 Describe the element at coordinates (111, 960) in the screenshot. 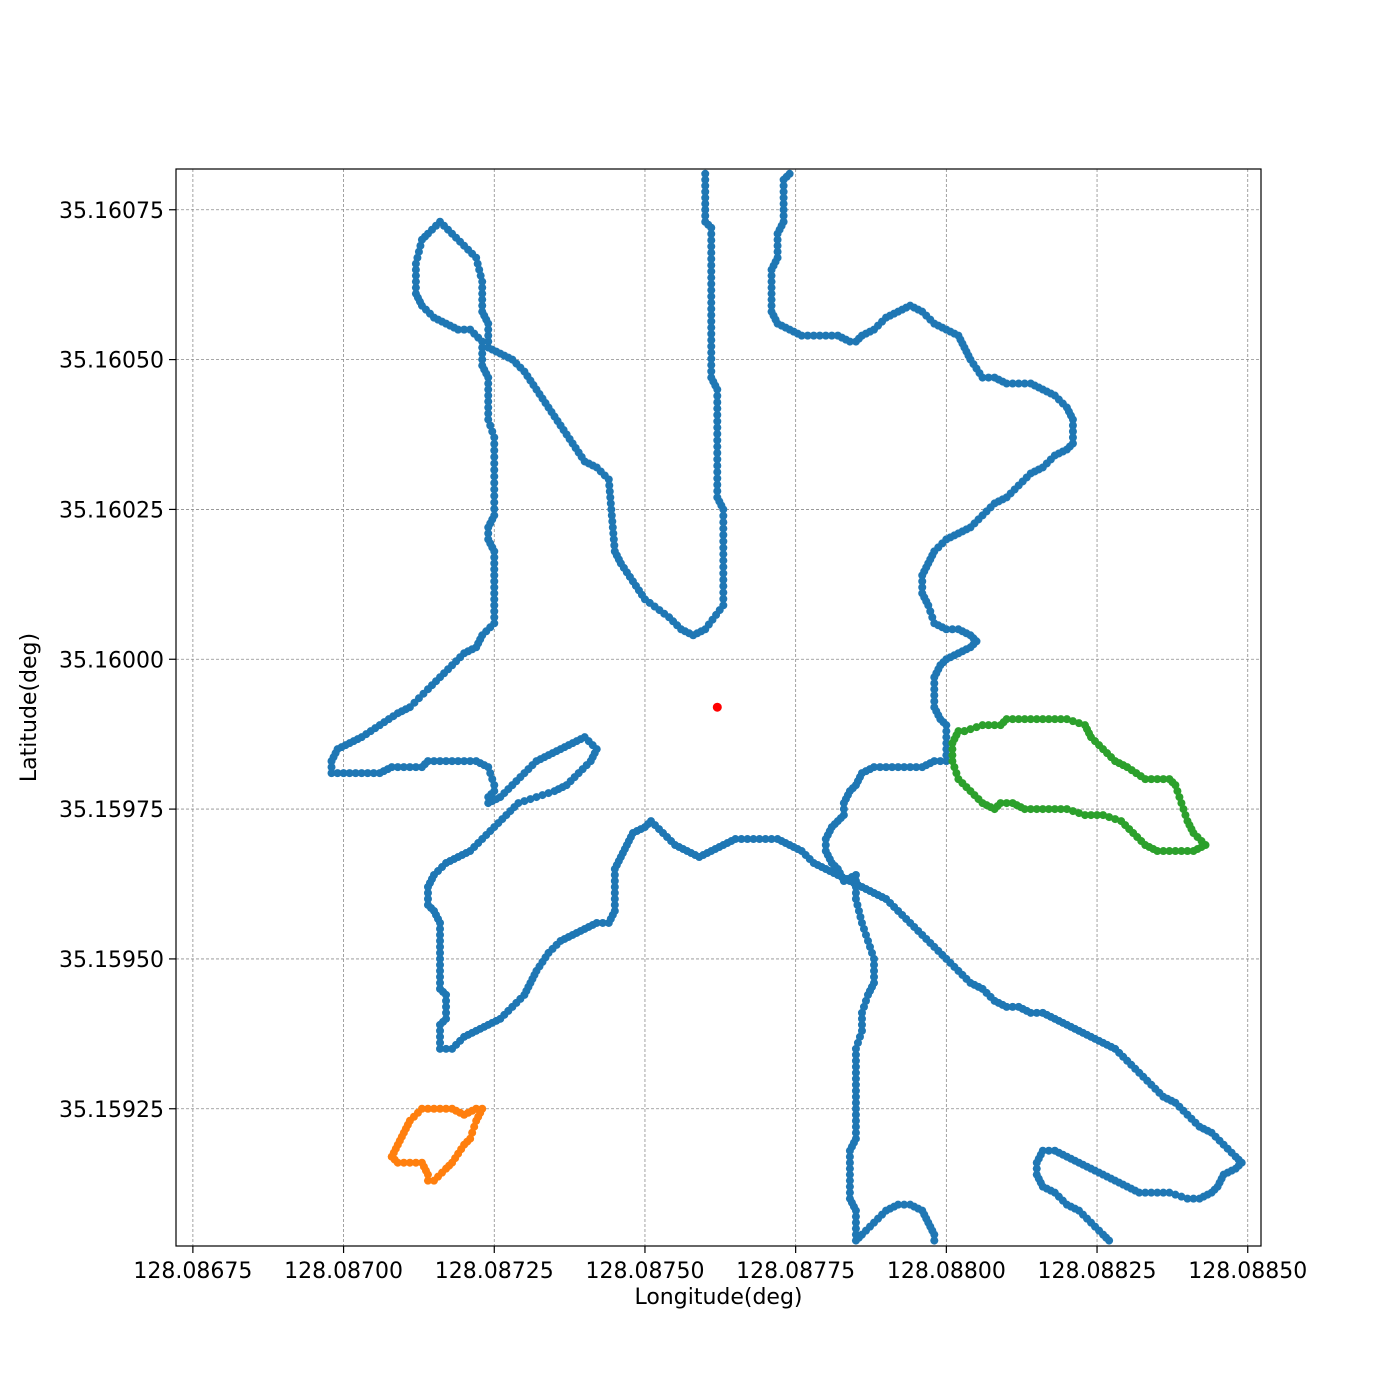

I see `y-tick-label: 35.15950` at that location.